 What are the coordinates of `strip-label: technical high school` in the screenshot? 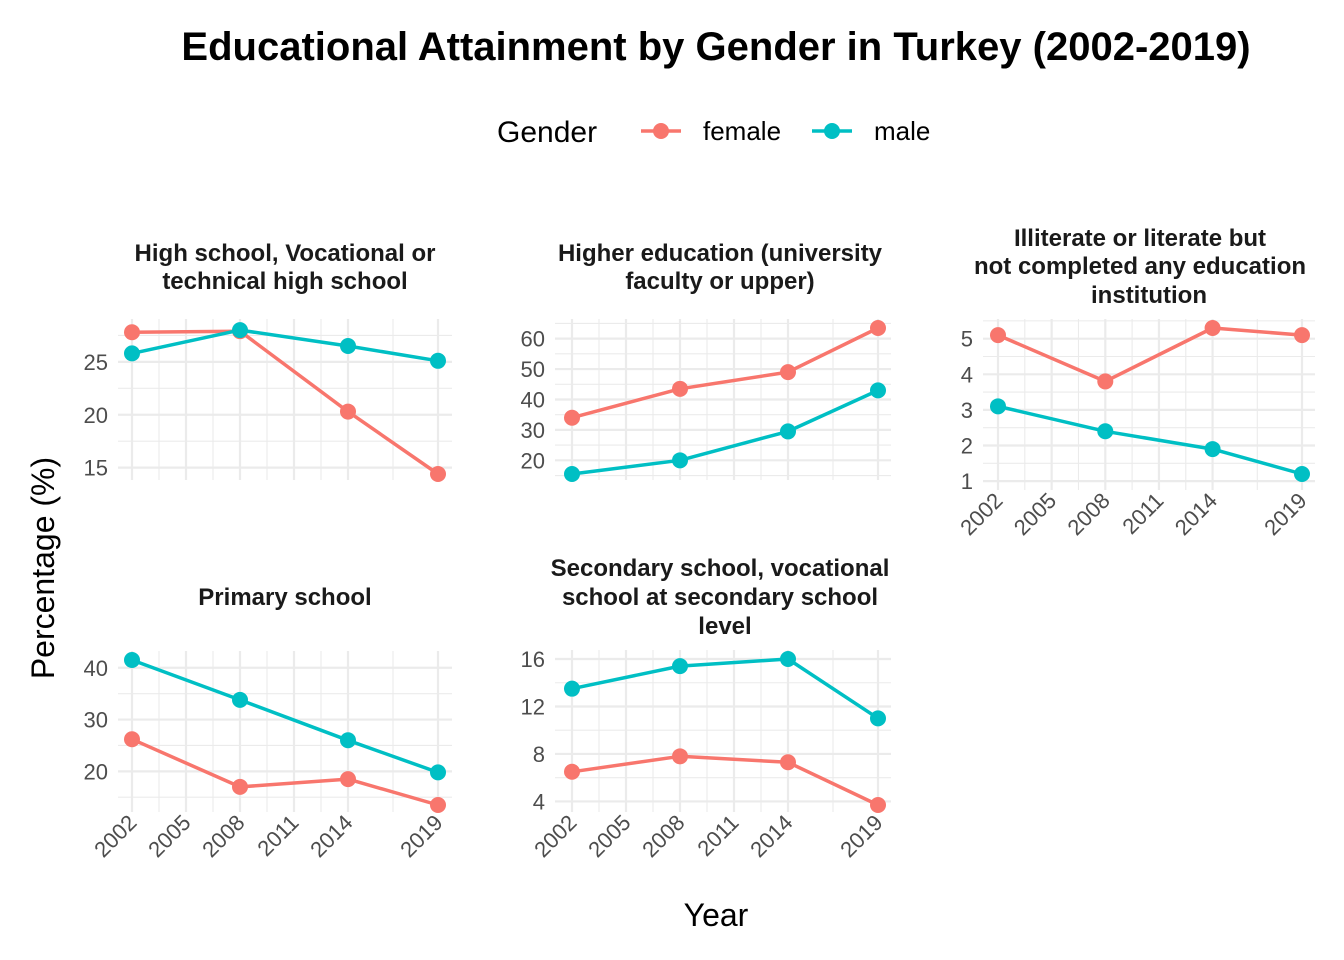 It's located at (284, 281).